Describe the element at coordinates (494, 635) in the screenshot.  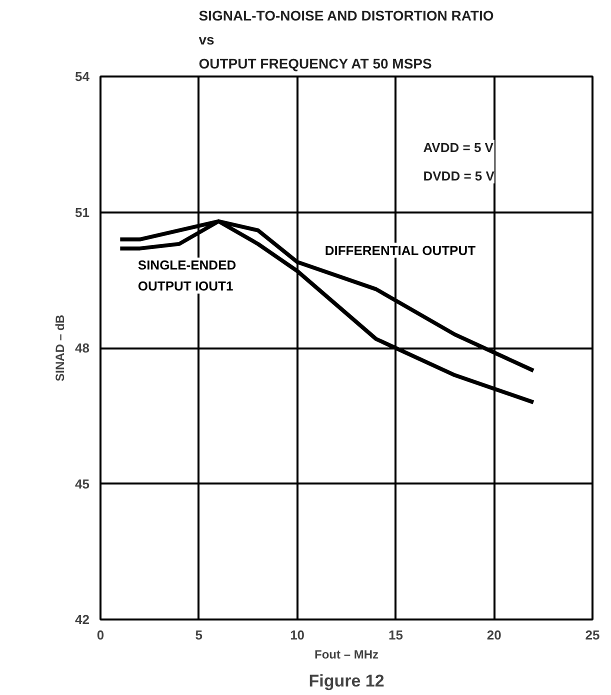
I see `x-tick-label: 20` at that location.